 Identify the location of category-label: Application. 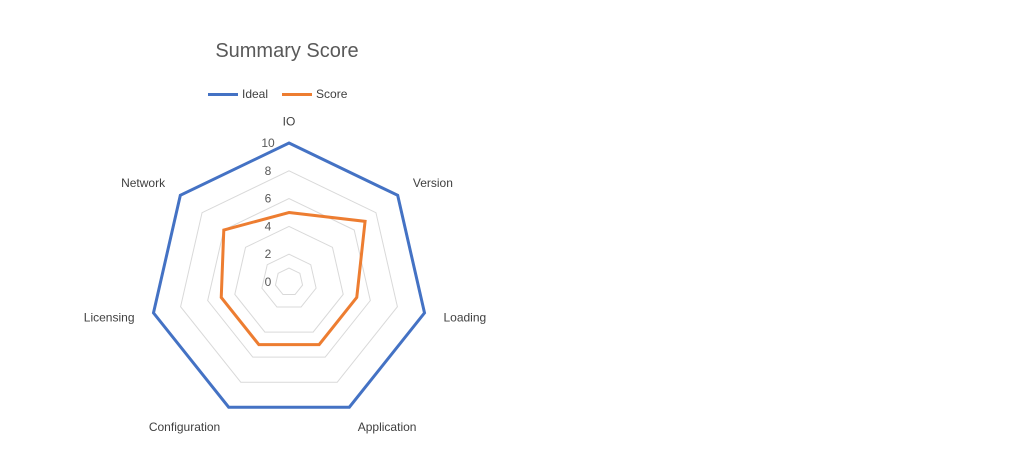
(387, 427).